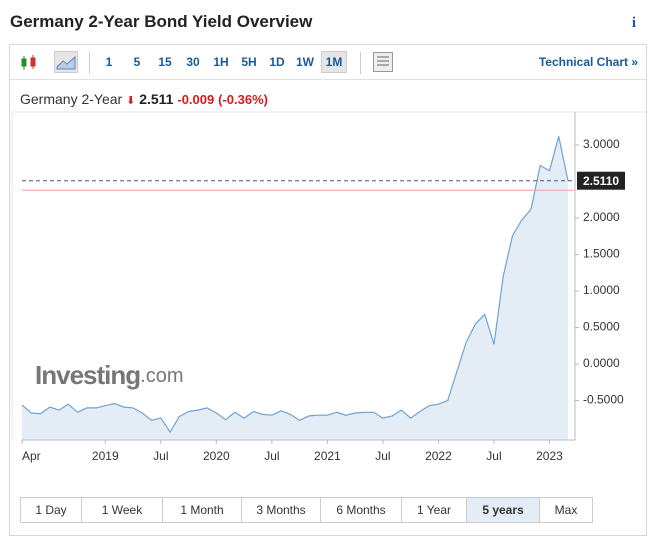 This screenshot has height=546, width=654. Describe the element at coordinates (51, 510) in the screenshot. I see `range-button: 1 Day` at that location.